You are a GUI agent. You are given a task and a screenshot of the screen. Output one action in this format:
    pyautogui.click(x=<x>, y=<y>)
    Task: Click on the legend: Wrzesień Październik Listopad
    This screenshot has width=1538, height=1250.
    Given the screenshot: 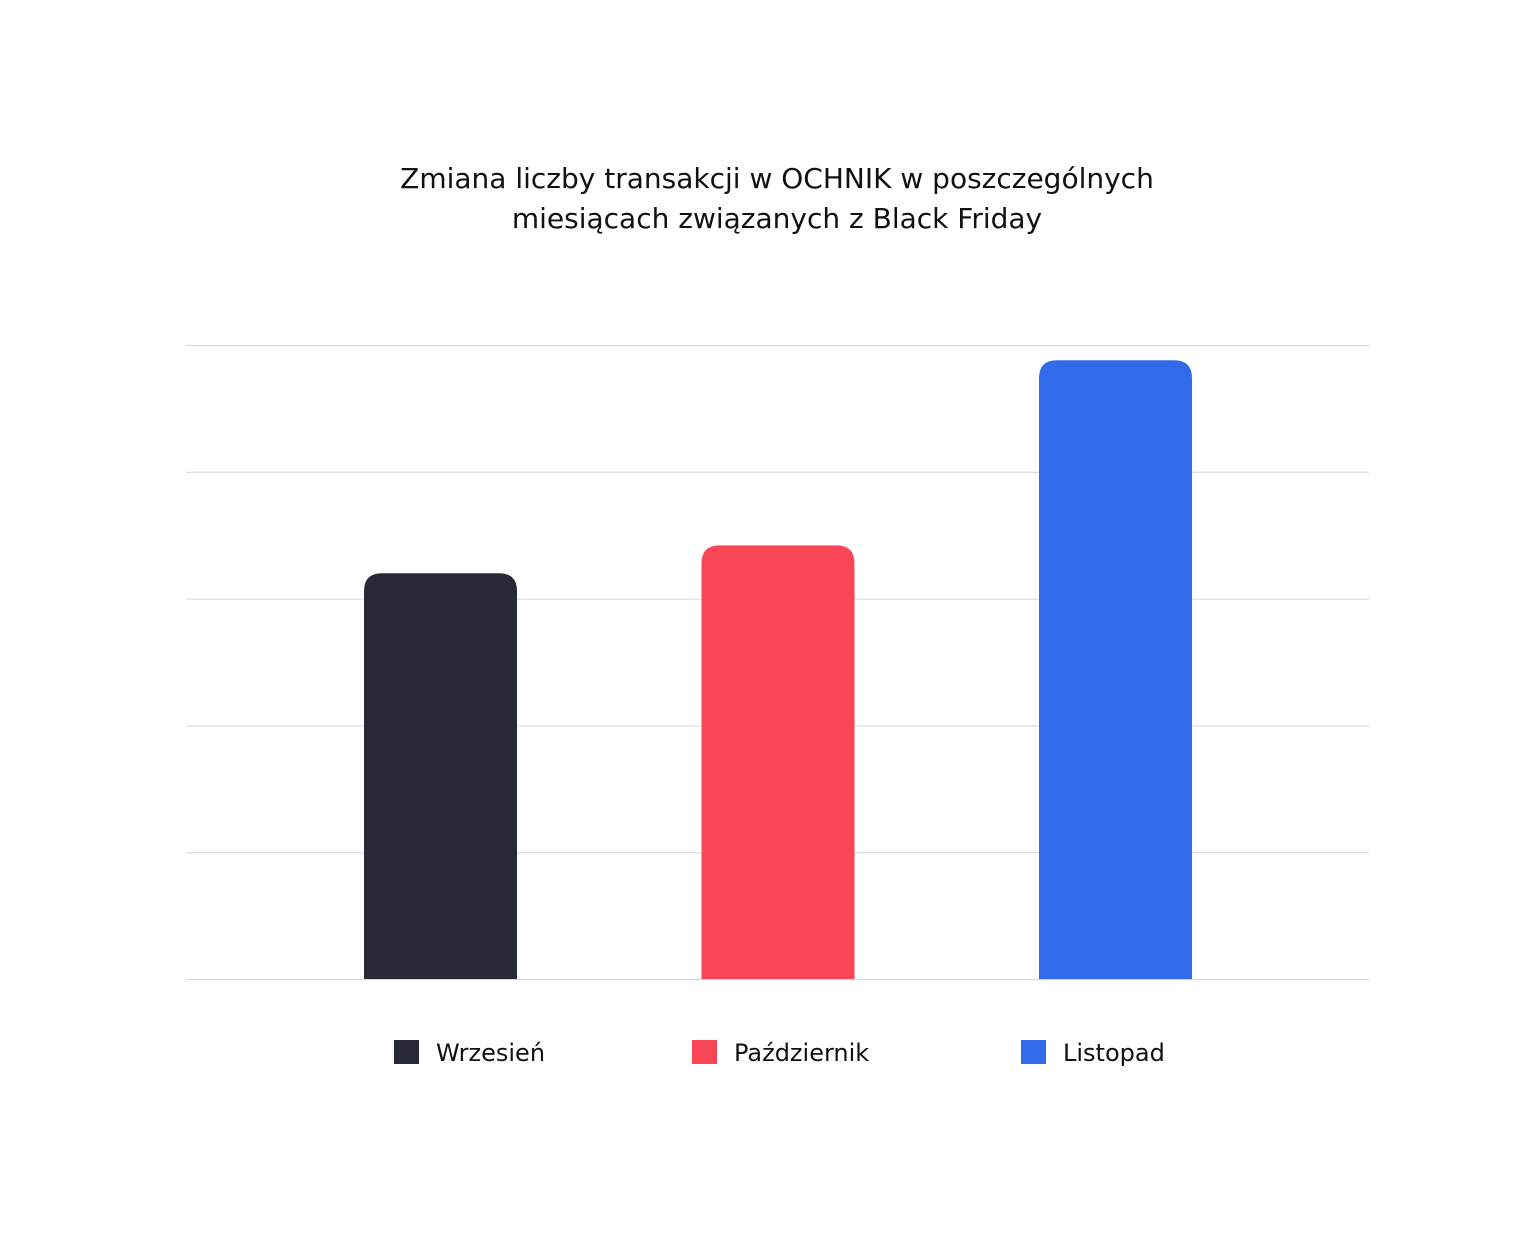 What is the action you would take?
    pyautogui.click(x=779, y=1053)
    